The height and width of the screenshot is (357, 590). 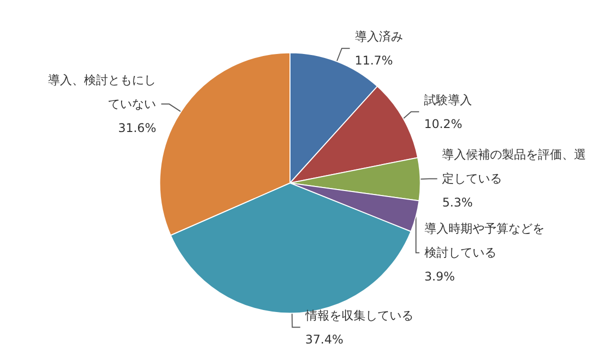 I want to click on data-label: 10.2%, so click(x=443, y=123).